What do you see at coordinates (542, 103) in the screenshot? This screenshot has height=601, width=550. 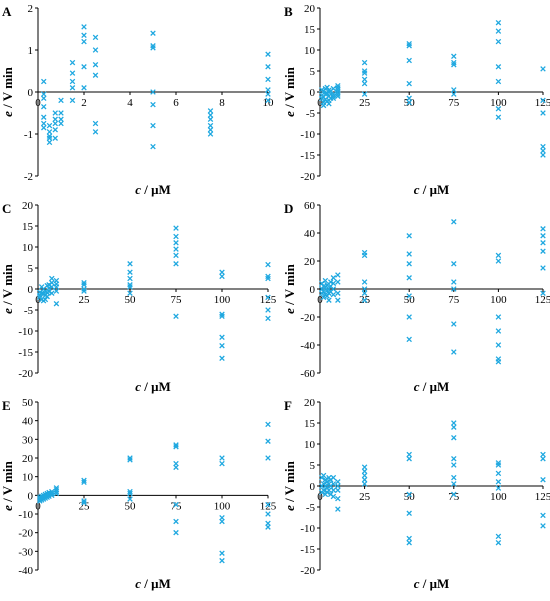 I see `x-tick-label: 125` at bounding box center [542, 103].